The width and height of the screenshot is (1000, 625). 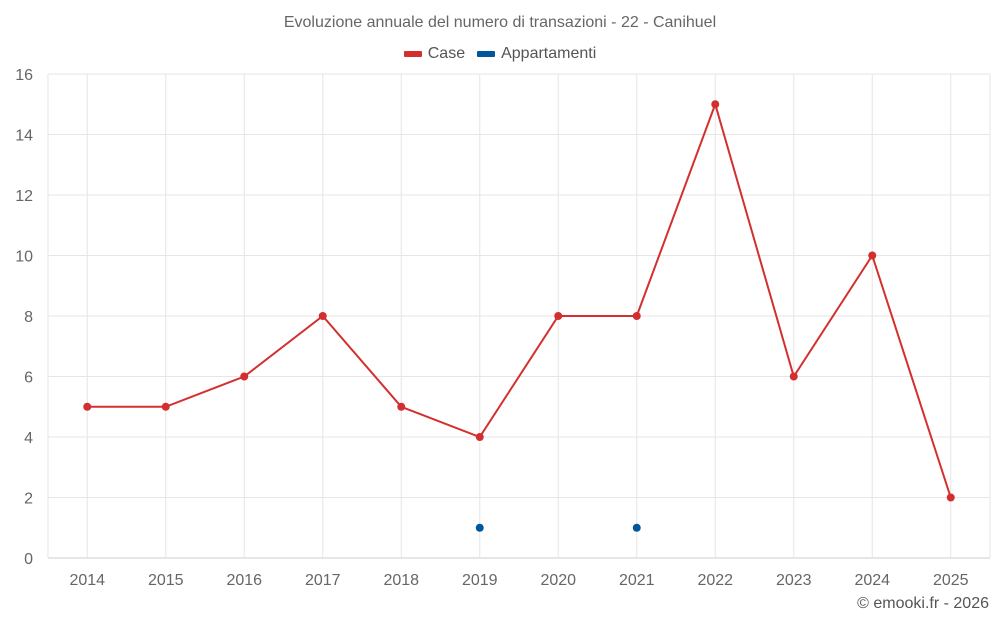 What do you see at coordinates (24, 257) in the screenshot?
I see `y-tick-label: 10` at bounding box center [24, 257].